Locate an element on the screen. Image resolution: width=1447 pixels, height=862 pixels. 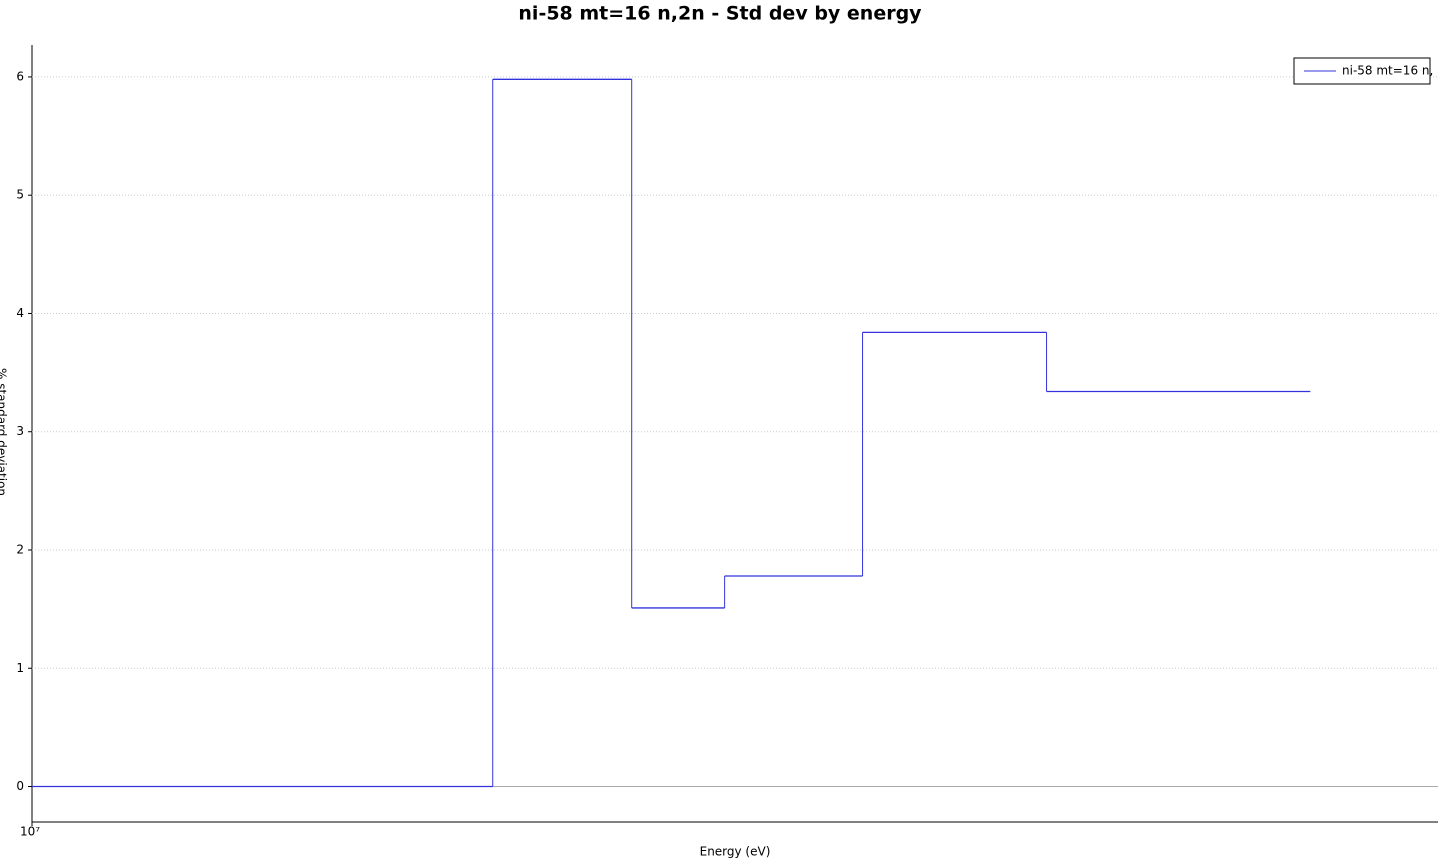
y-tick-label: 6 is located at coordinates (20, 76).